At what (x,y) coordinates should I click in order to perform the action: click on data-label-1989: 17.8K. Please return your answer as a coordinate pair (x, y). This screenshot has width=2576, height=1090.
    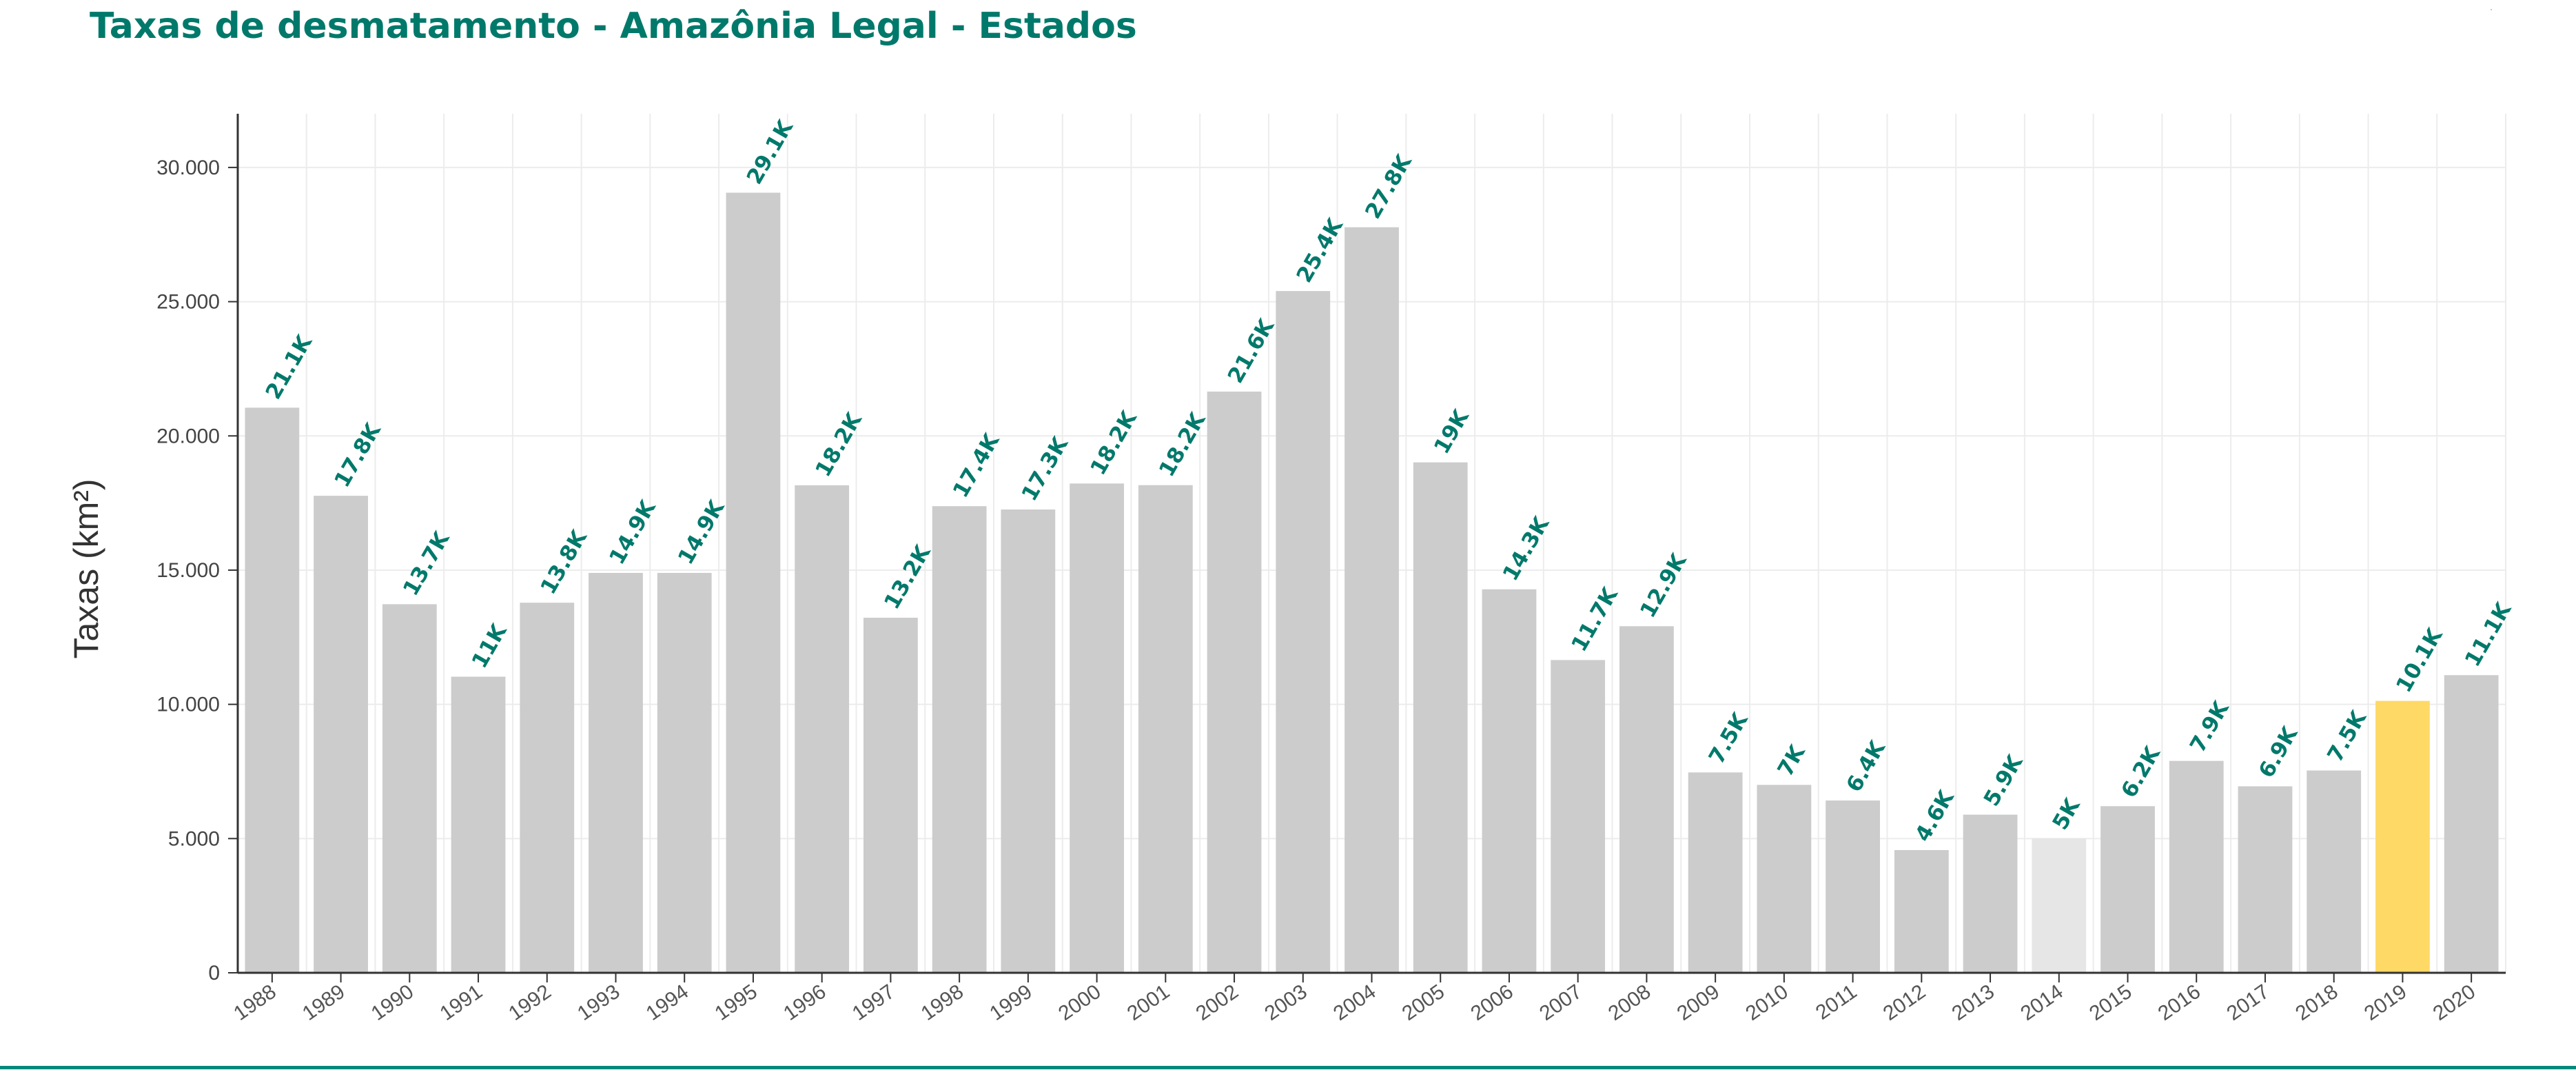
    Looking at the image, I should click on (357, 455).